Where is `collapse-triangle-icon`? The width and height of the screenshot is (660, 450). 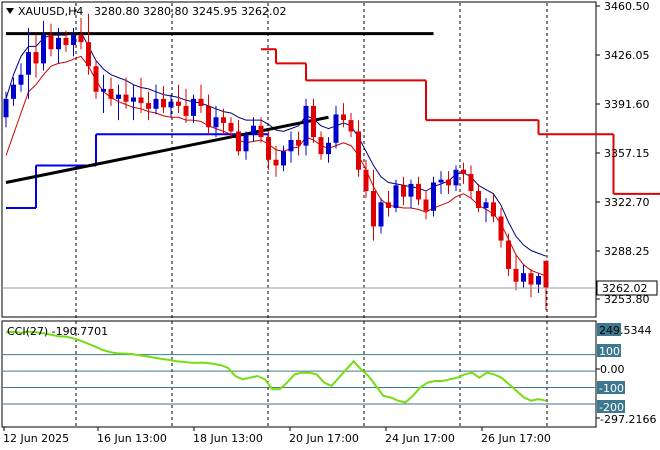
collapse-triangle-icon is located at coordinates (10, 11).